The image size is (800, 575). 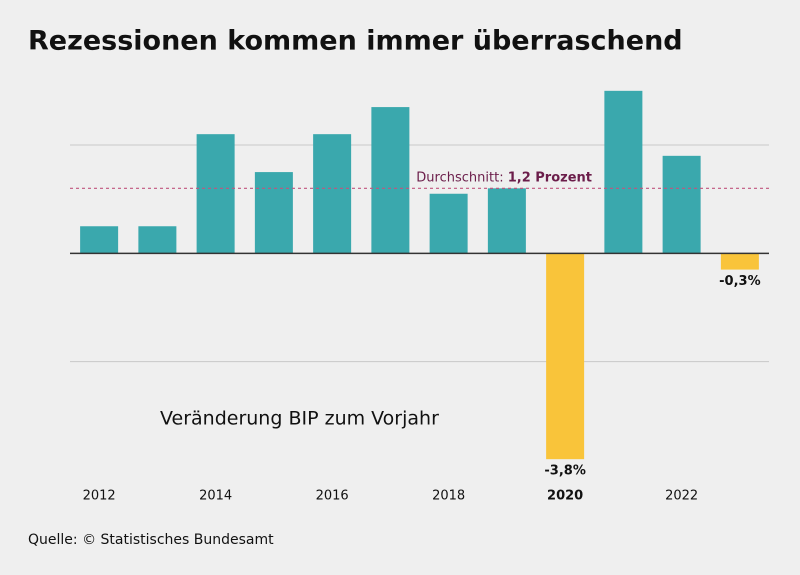 What do you see at coordinates (565, 496) in the screenshot?
I see `x-tick-label: 2020` at bounding box center [565, 496].